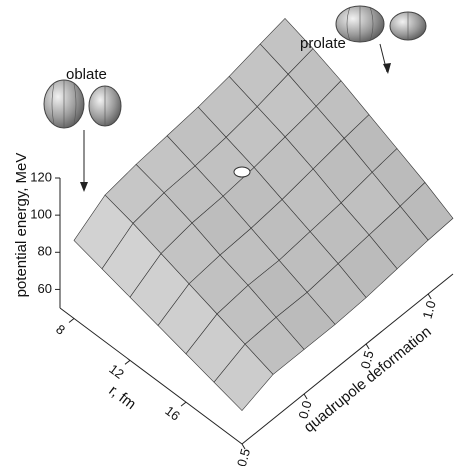 The width and height of the screenshot is (460, 466). I want to click on z-tick-label: 60, so click(45, 288).